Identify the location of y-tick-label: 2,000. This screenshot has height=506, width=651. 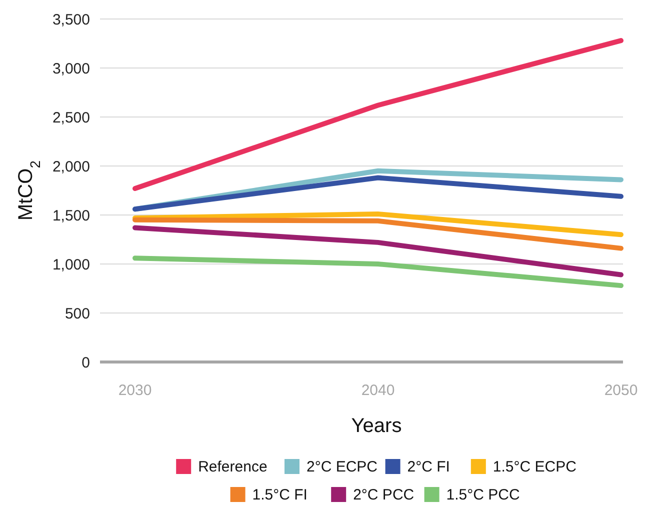
(71, 167).